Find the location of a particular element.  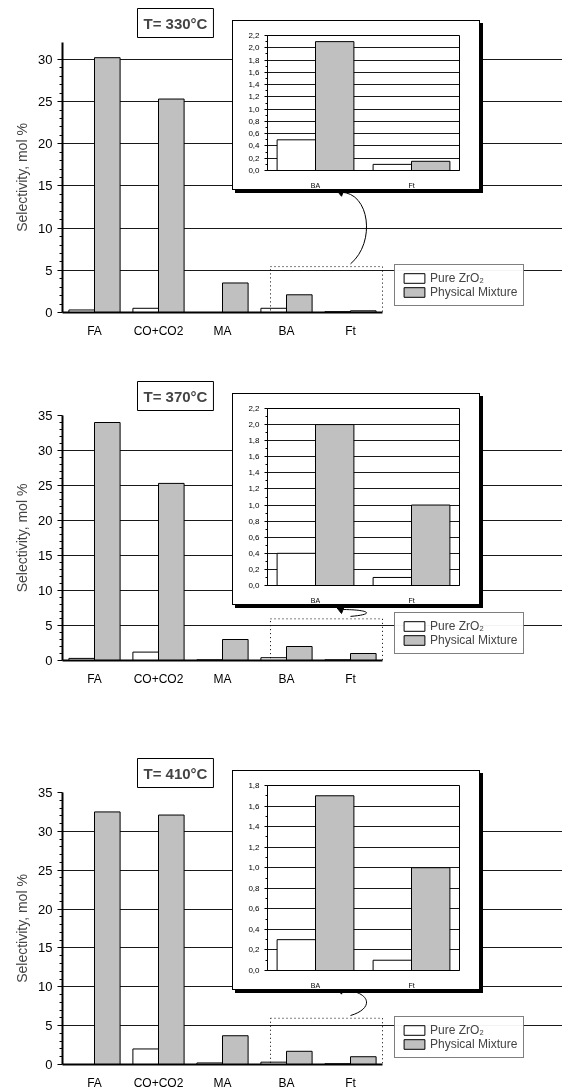

chart-title: T= 370°C is located at coordinates (175, 396).